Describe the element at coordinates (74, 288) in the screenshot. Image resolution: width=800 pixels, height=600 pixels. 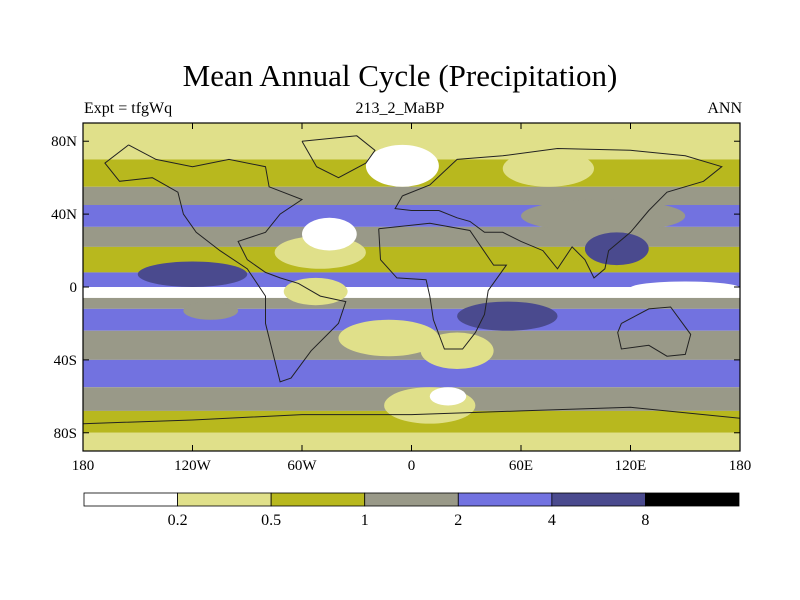
I see `y-tick-label: 0` at that location.